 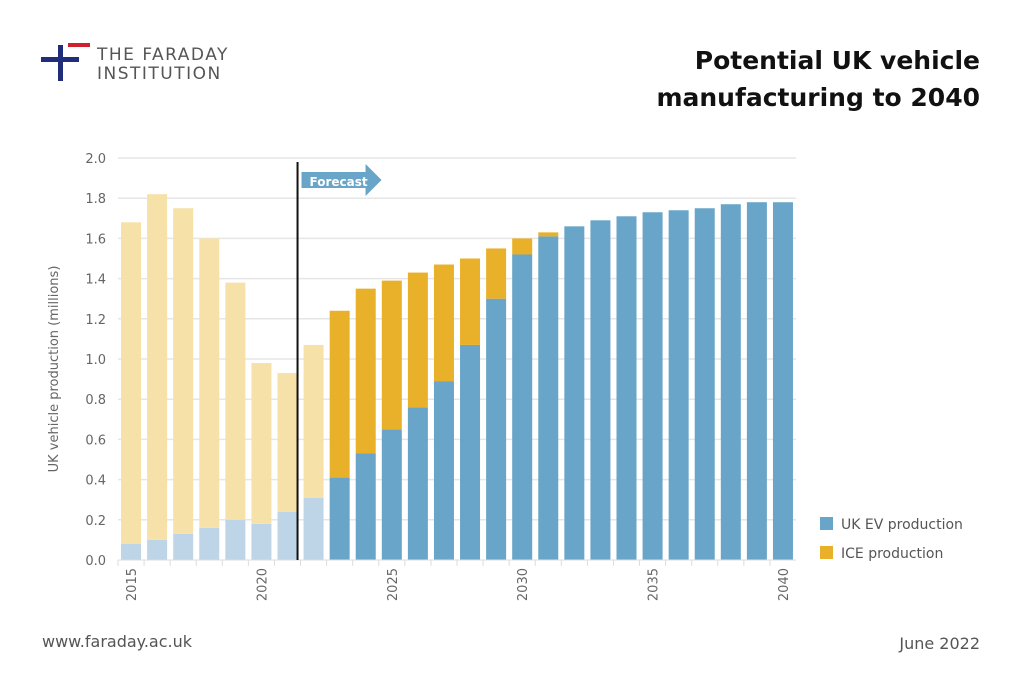 What do you see at coordinates (365, 506) in the screenshot?
I see `bar-ev-2024` at bounding box center [365, 506].